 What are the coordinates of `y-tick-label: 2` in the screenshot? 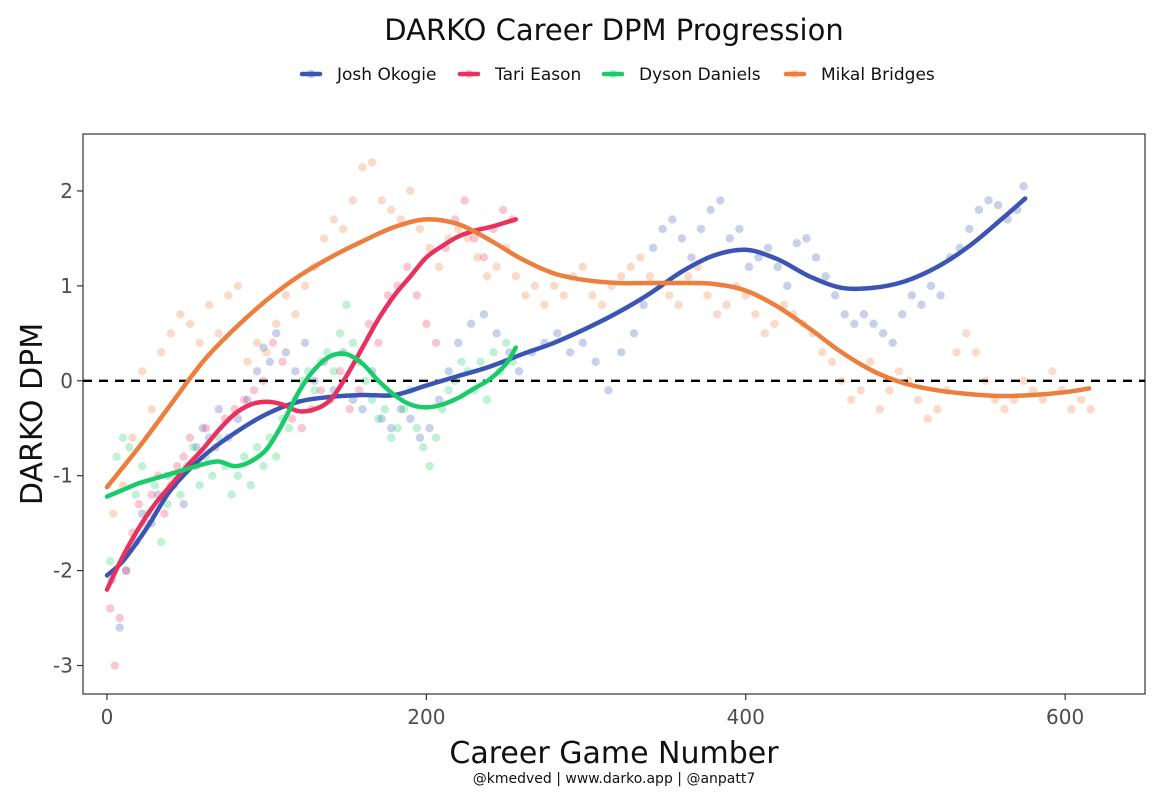 It's located at (66, 191).